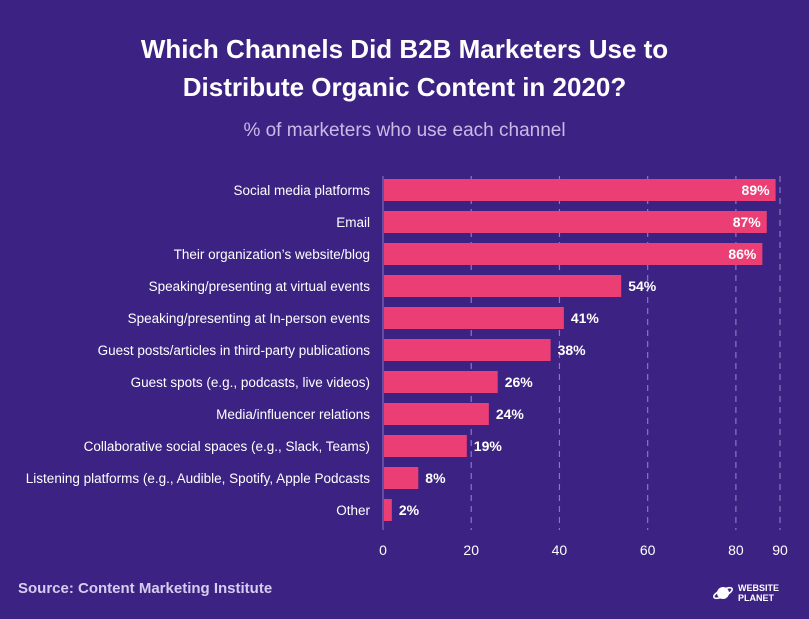 The height and width of the screenshot is (619, 809). I want to click on category-label: Social media platforms, so click(301, 190).